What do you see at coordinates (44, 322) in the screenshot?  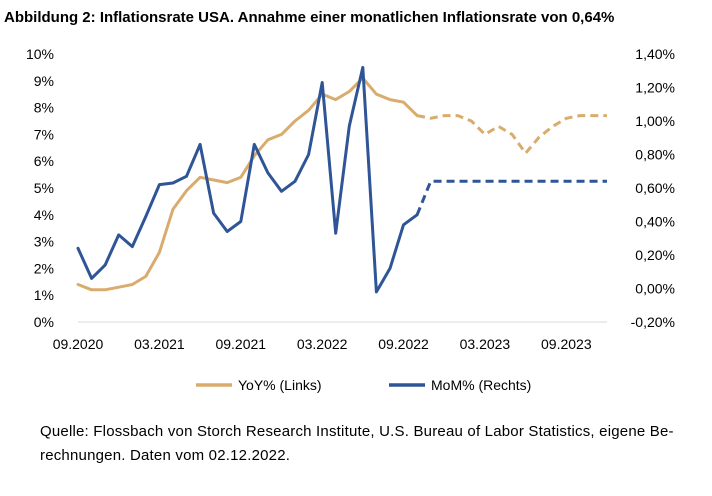 I see `left-tick-label: 0%` at bounding box center [44, 322].